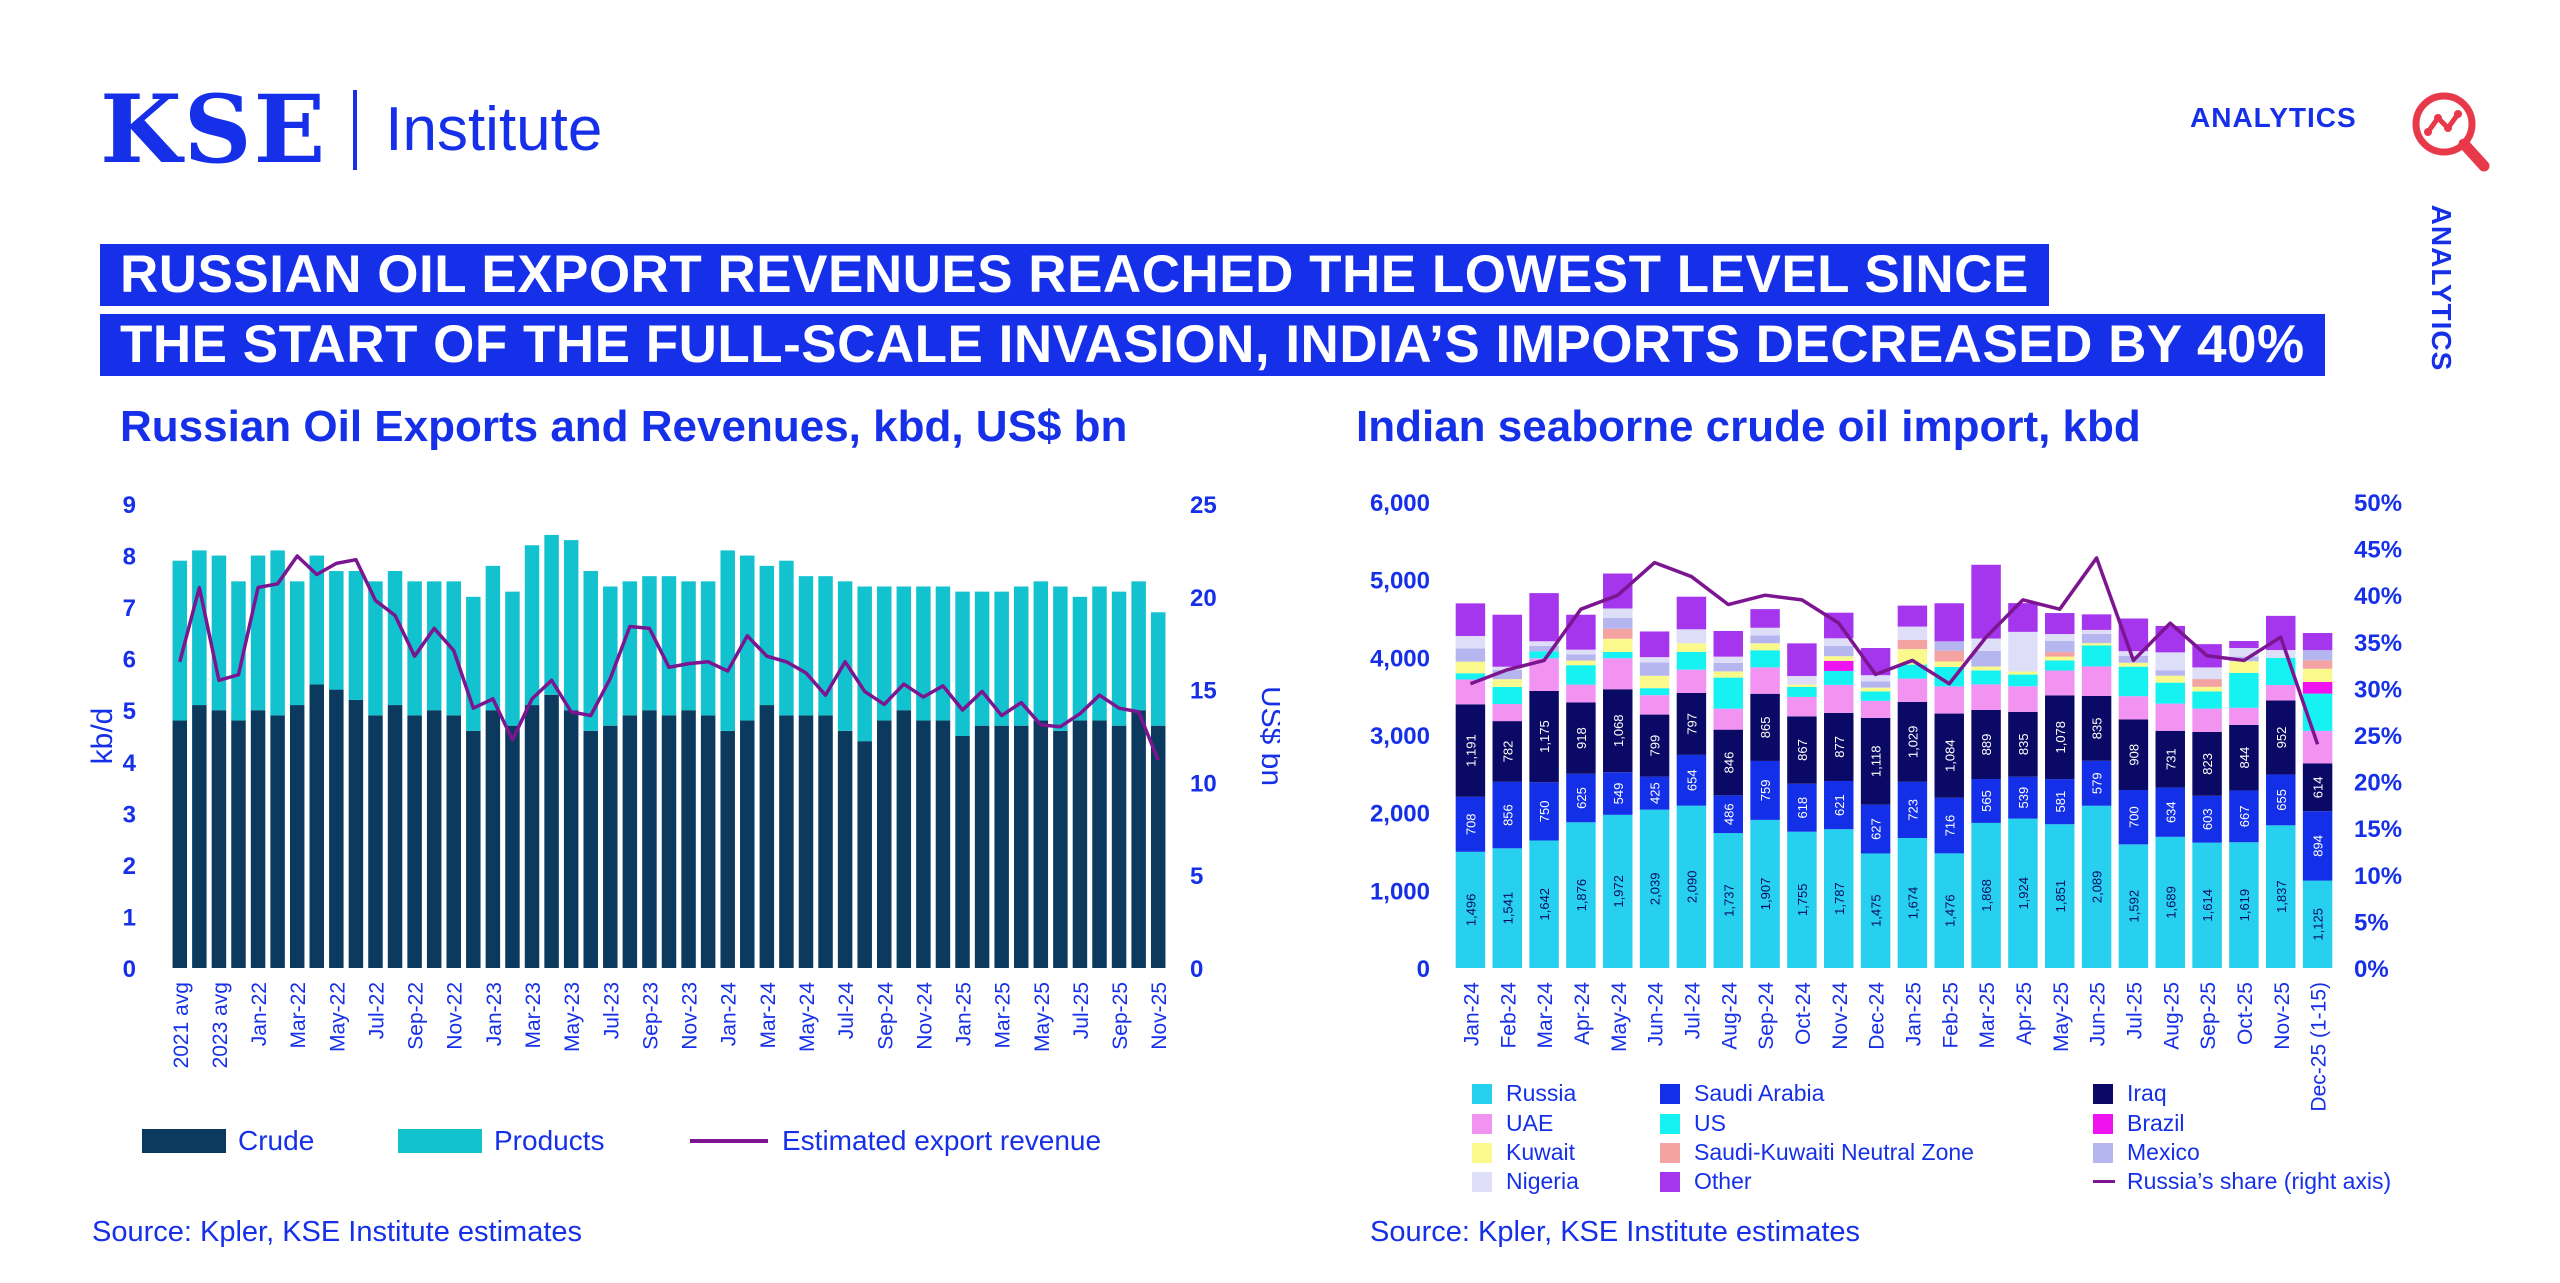 This screenshot has width=2560, height=1283. What do you see at coordinates (1986, 895) in the screenshot?
I see `russia-data-label: 1,868` at bounding box center [1986, 895].